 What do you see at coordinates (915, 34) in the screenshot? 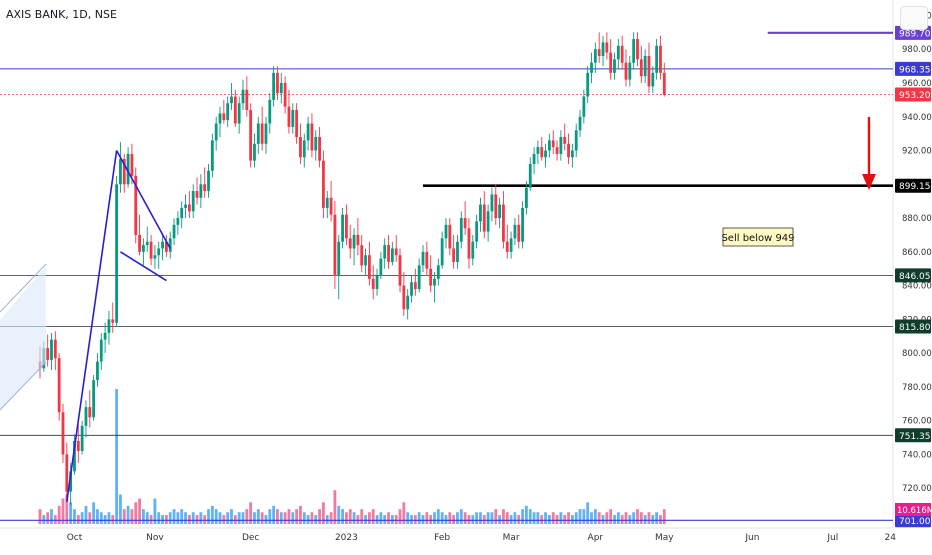
I see `price-label: 989.70` at bounding box center [915, 34].